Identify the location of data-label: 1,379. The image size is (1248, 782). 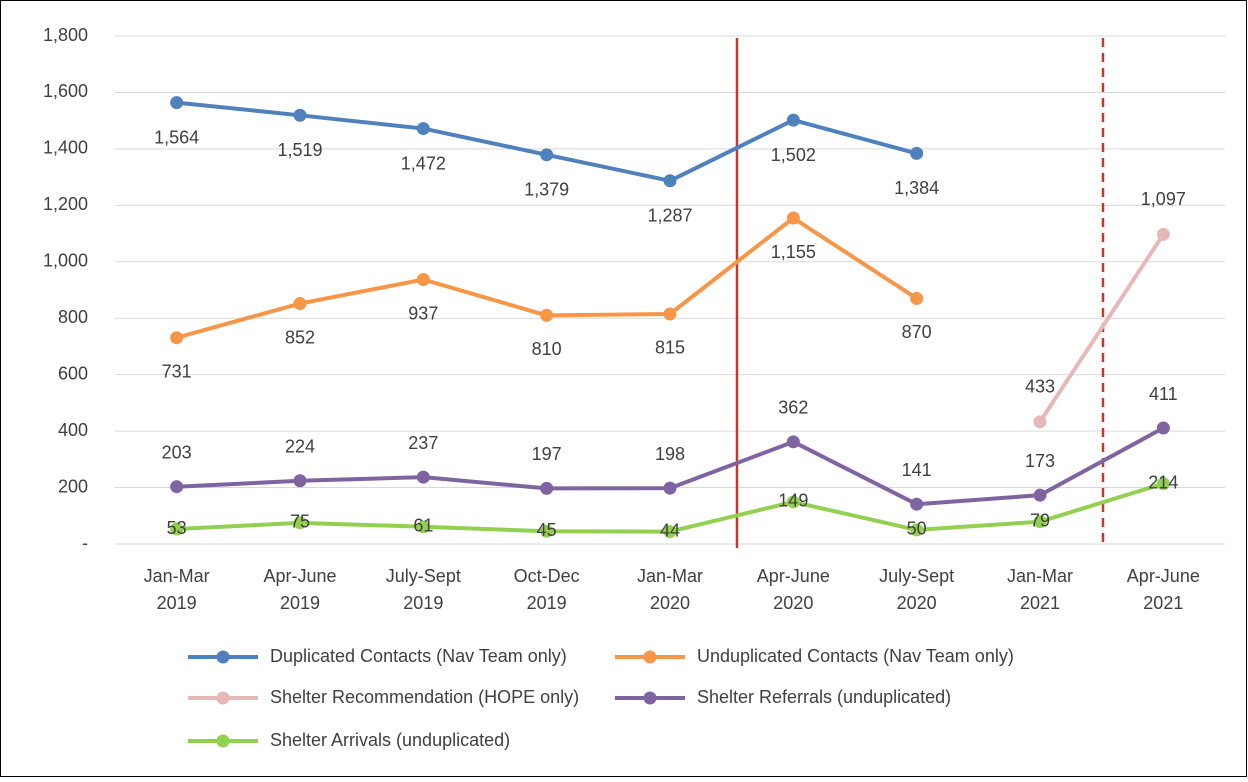
(546, 190).